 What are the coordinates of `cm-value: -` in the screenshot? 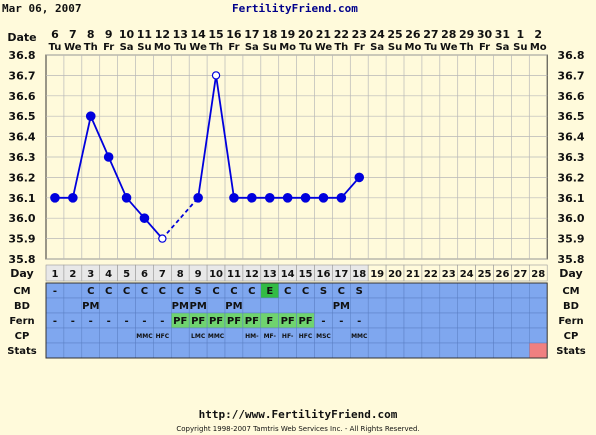 It's located at (55, 291).